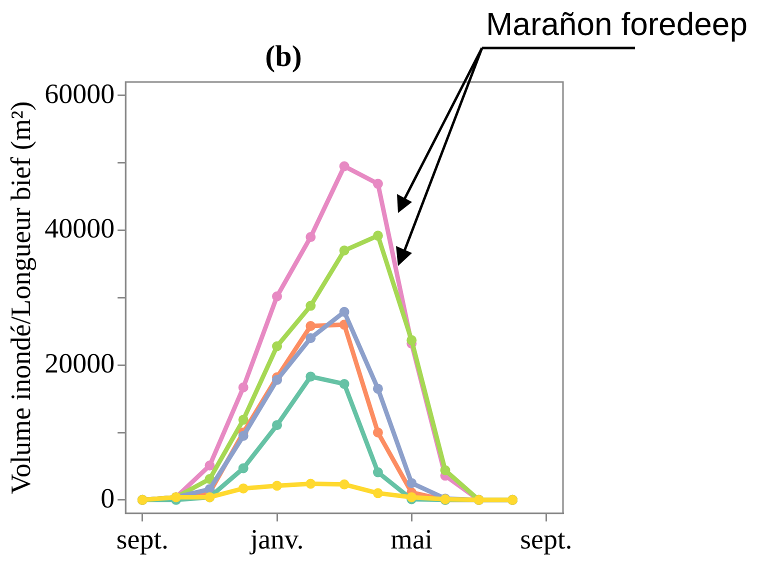  What do you see at coordinates (617, 24) in the screenshot?
I see `text: Marañon foredeep` at bounding box center [617, 24].